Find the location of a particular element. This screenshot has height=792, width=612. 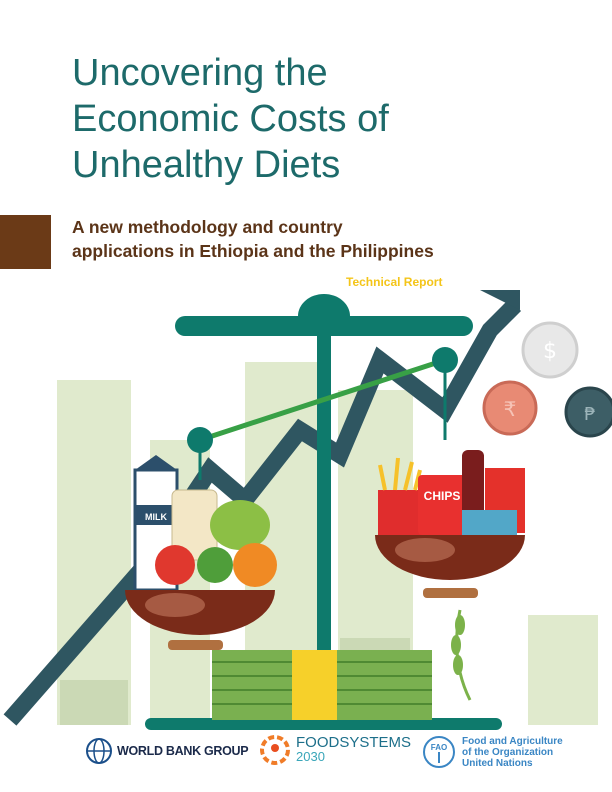

foodsystems-year: 2030 is located at coordinates (310, 756).